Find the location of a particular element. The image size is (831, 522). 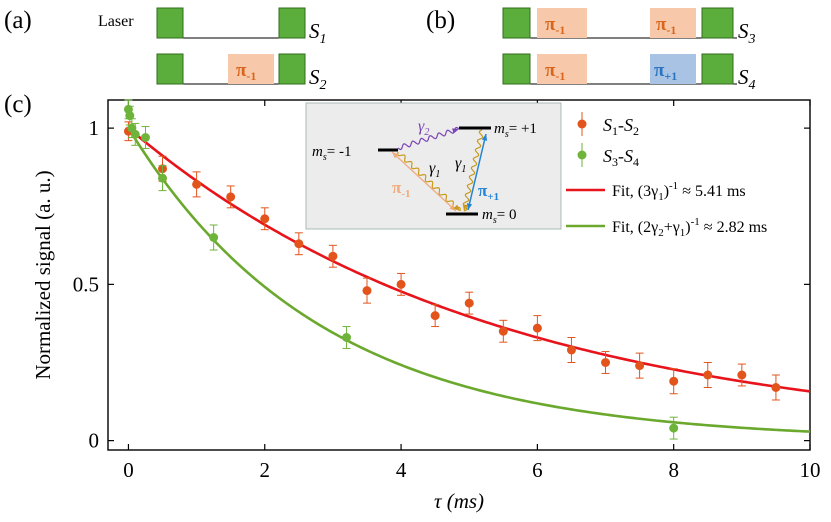

gamma1-relaxation-right is located at coordinates (473, 170).